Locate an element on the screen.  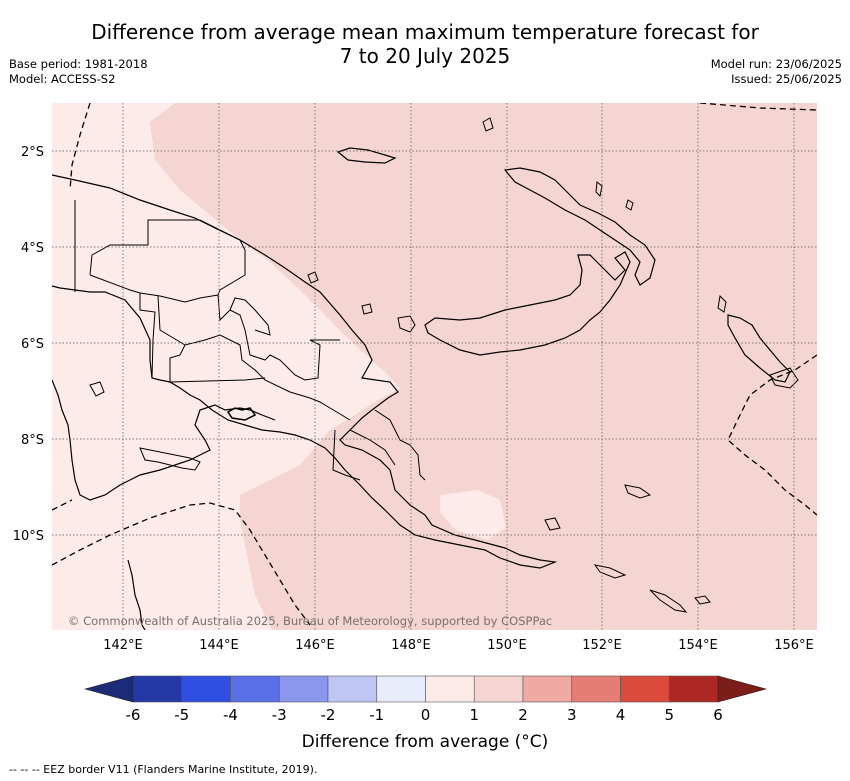
lon-label: 144°E is located at coordinates (219, 645).